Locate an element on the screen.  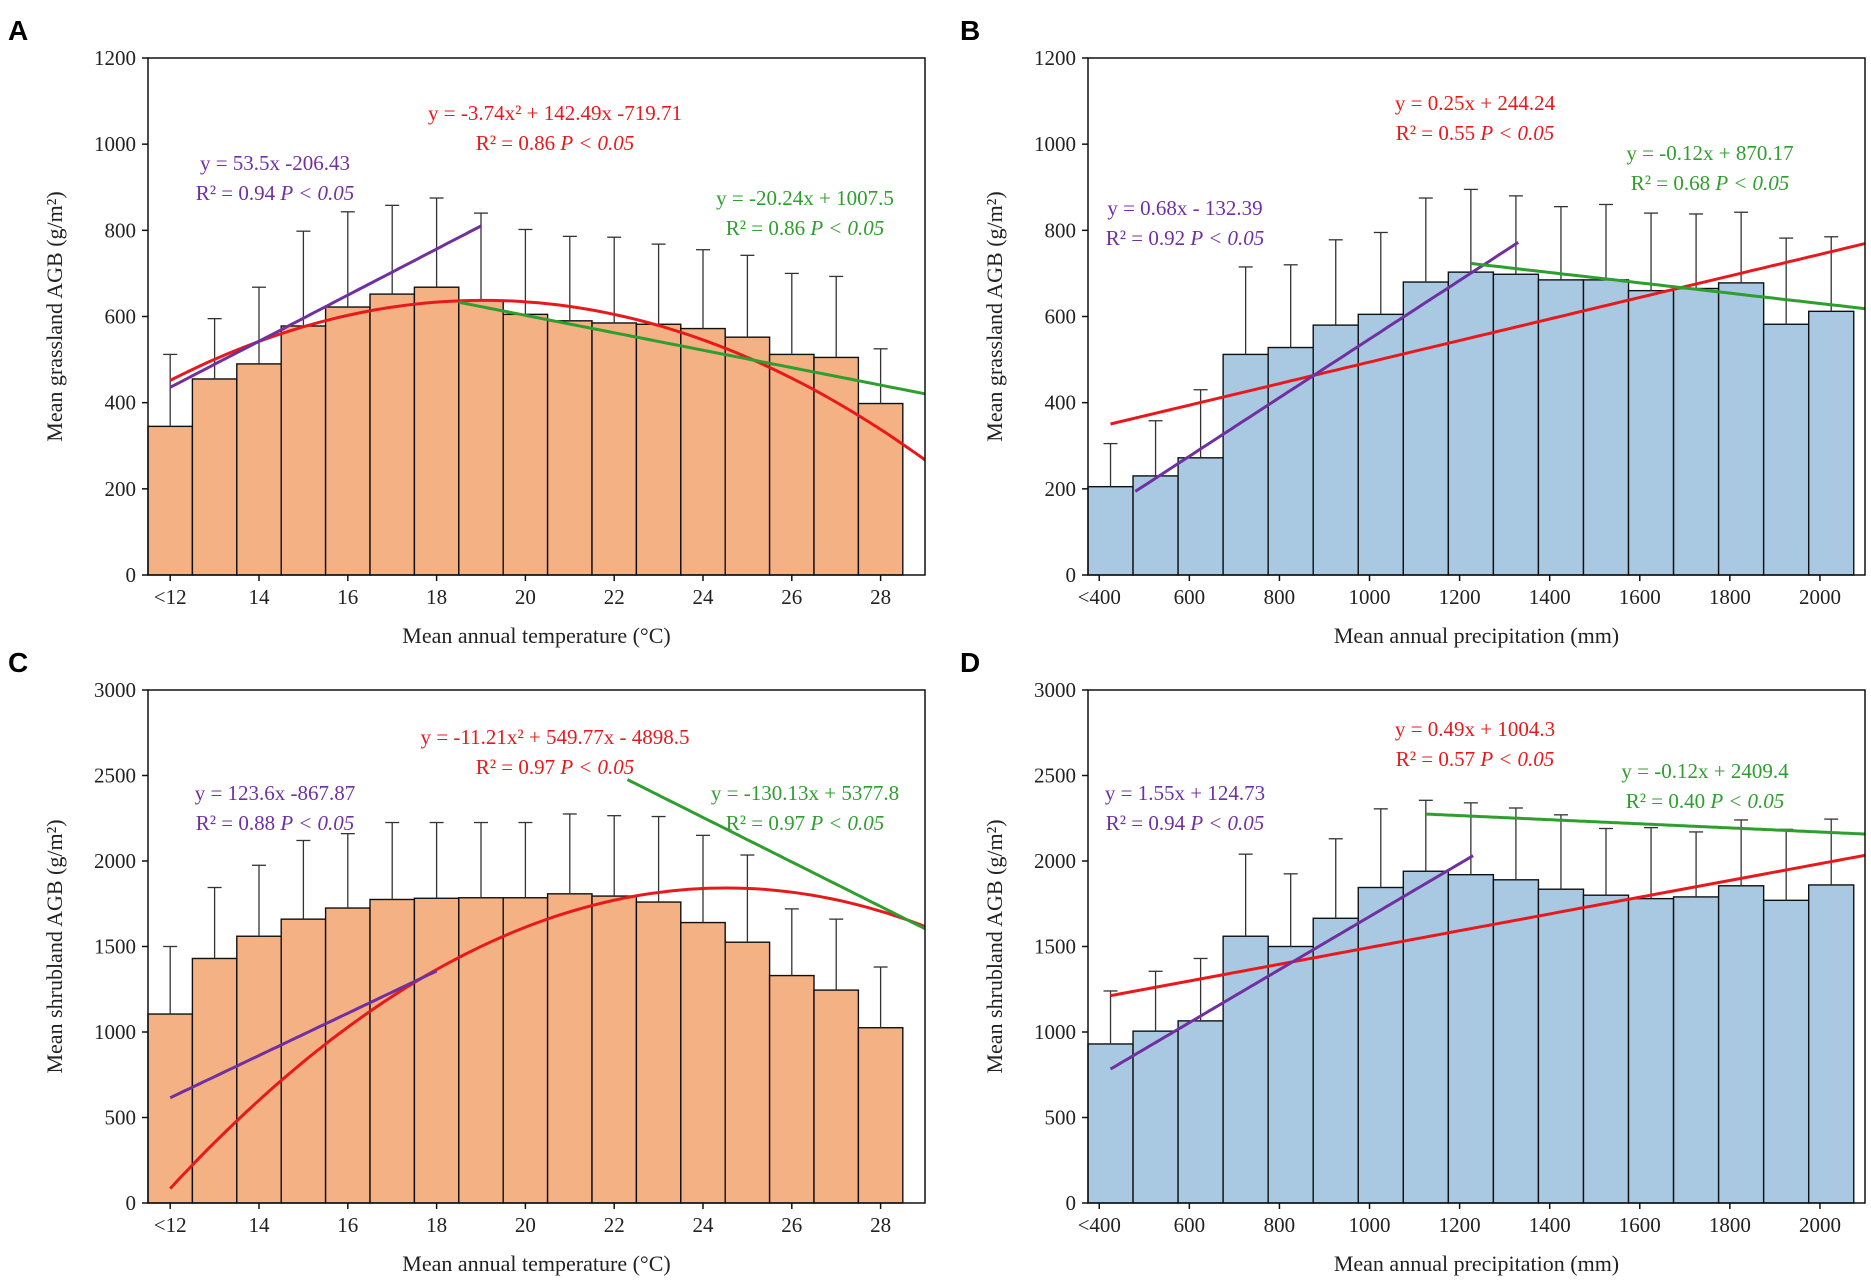
equation-text: y = -3.74x² + 142.49x -719.71 is located at coordinates (555, 113).